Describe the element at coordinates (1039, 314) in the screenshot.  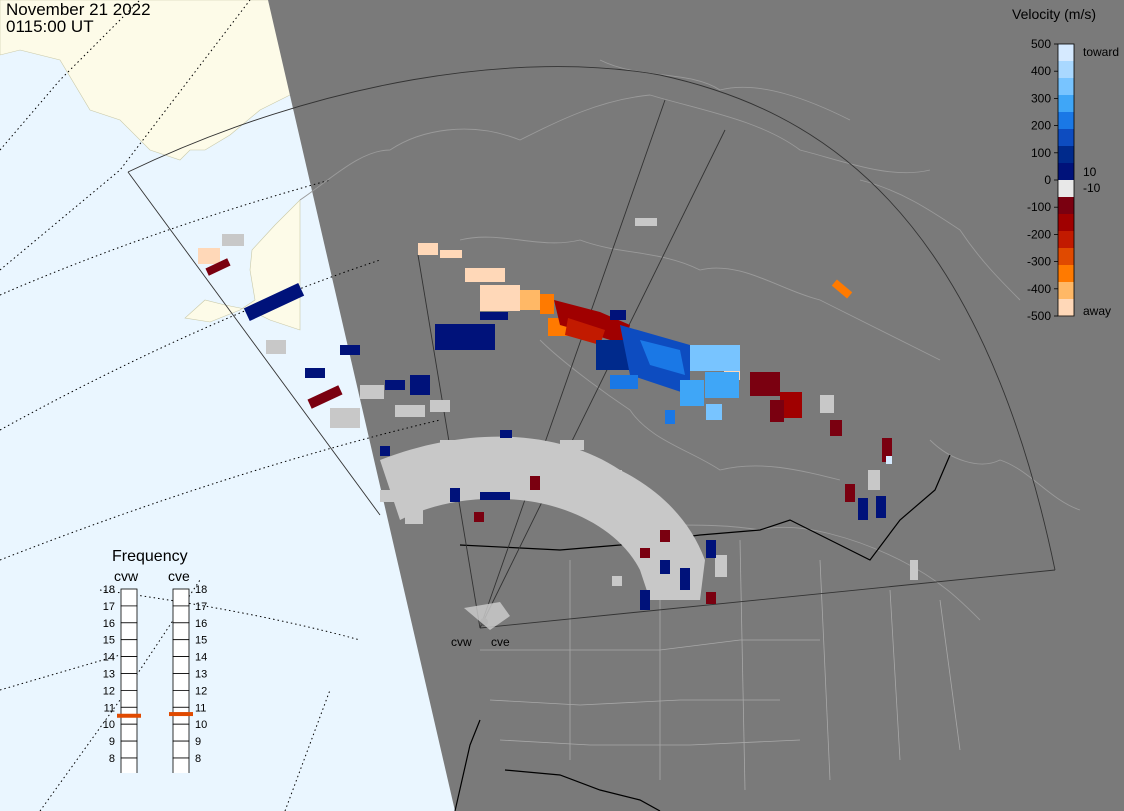
I see `colorbar-tick-label: -500` at that location.